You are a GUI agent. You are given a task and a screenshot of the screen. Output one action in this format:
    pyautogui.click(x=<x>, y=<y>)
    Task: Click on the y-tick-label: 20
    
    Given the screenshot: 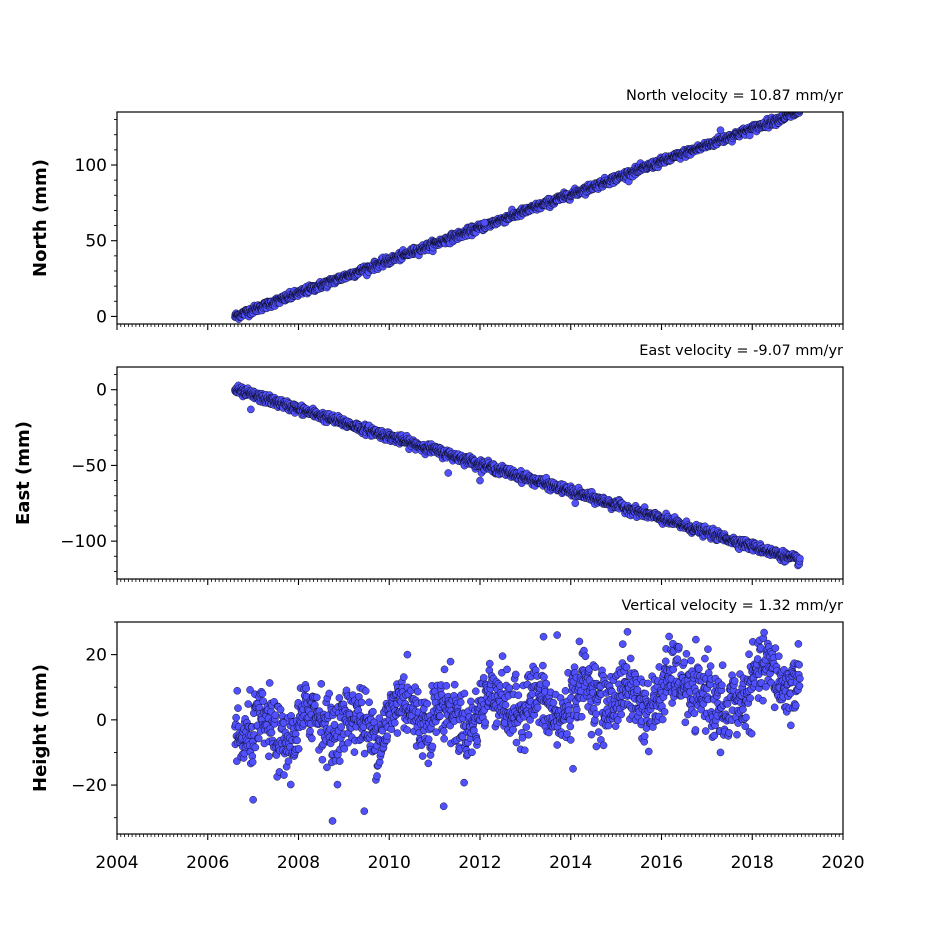 What is the action you would take?
    pyautogui.click(x=96, y=656)
    